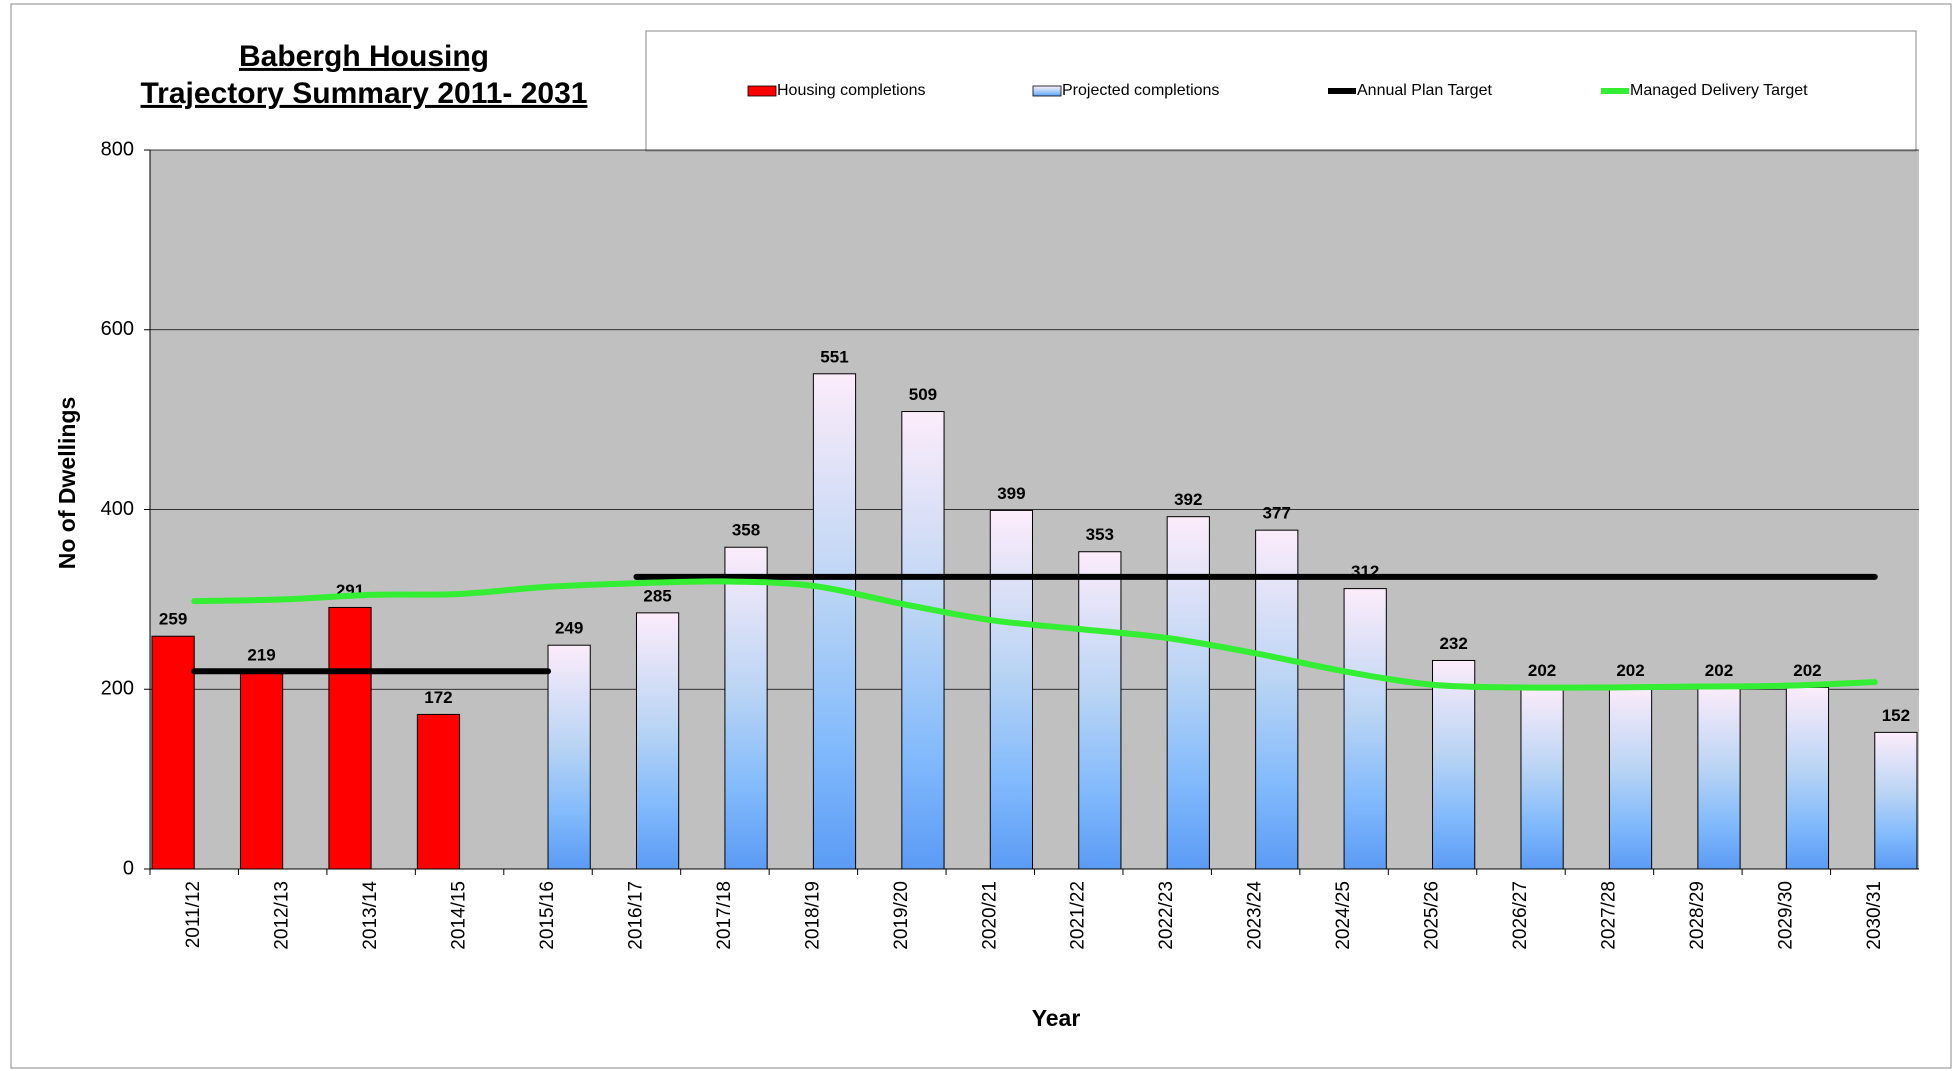  Describe the element at coordinates (438, 697) in the screenshot. I see `value-label: 172` at that location.